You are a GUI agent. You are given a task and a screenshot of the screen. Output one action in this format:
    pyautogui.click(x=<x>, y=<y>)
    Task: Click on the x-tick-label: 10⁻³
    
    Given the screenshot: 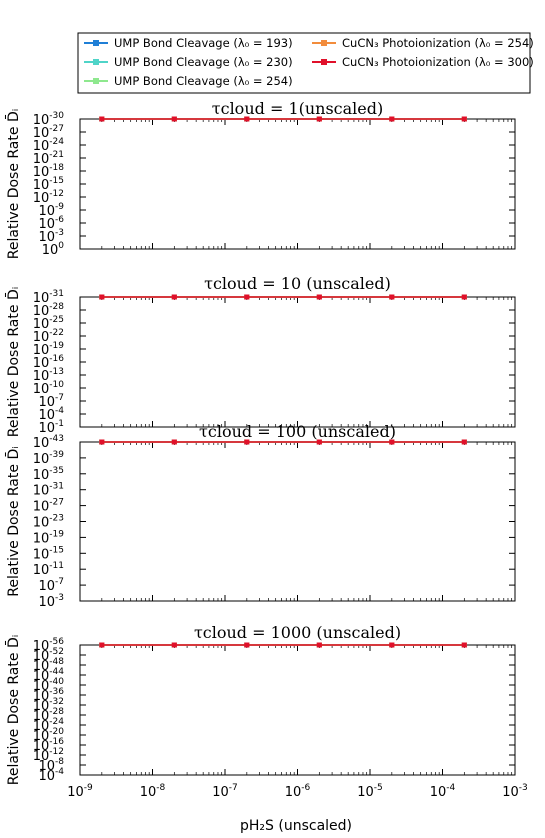 What is the action you would take?
    pyautogui.click(x=515, y=791)
    